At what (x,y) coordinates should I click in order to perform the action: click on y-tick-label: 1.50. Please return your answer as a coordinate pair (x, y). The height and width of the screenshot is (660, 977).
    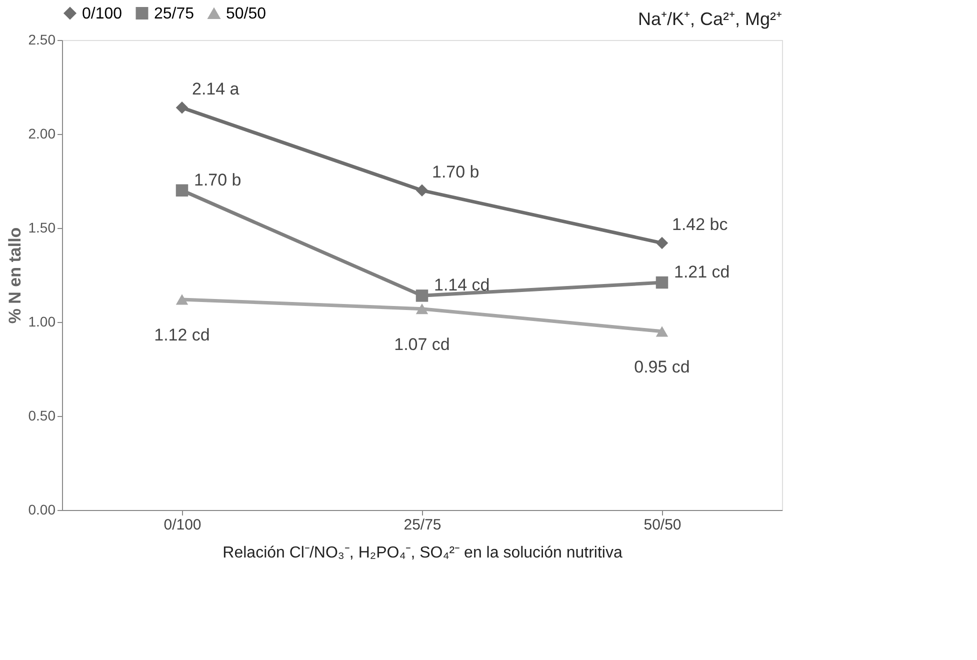
    Looking at the image, I should click on (42, 228).